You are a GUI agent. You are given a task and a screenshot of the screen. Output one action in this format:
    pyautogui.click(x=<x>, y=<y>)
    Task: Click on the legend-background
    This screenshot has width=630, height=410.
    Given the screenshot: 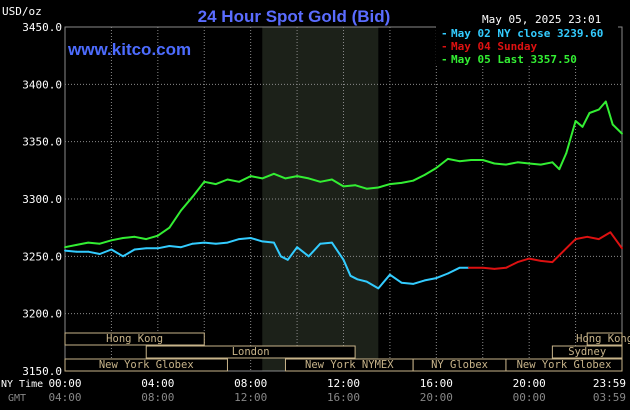 What is the action you would take?
    pyautogui.click(x=527, y=46)
    